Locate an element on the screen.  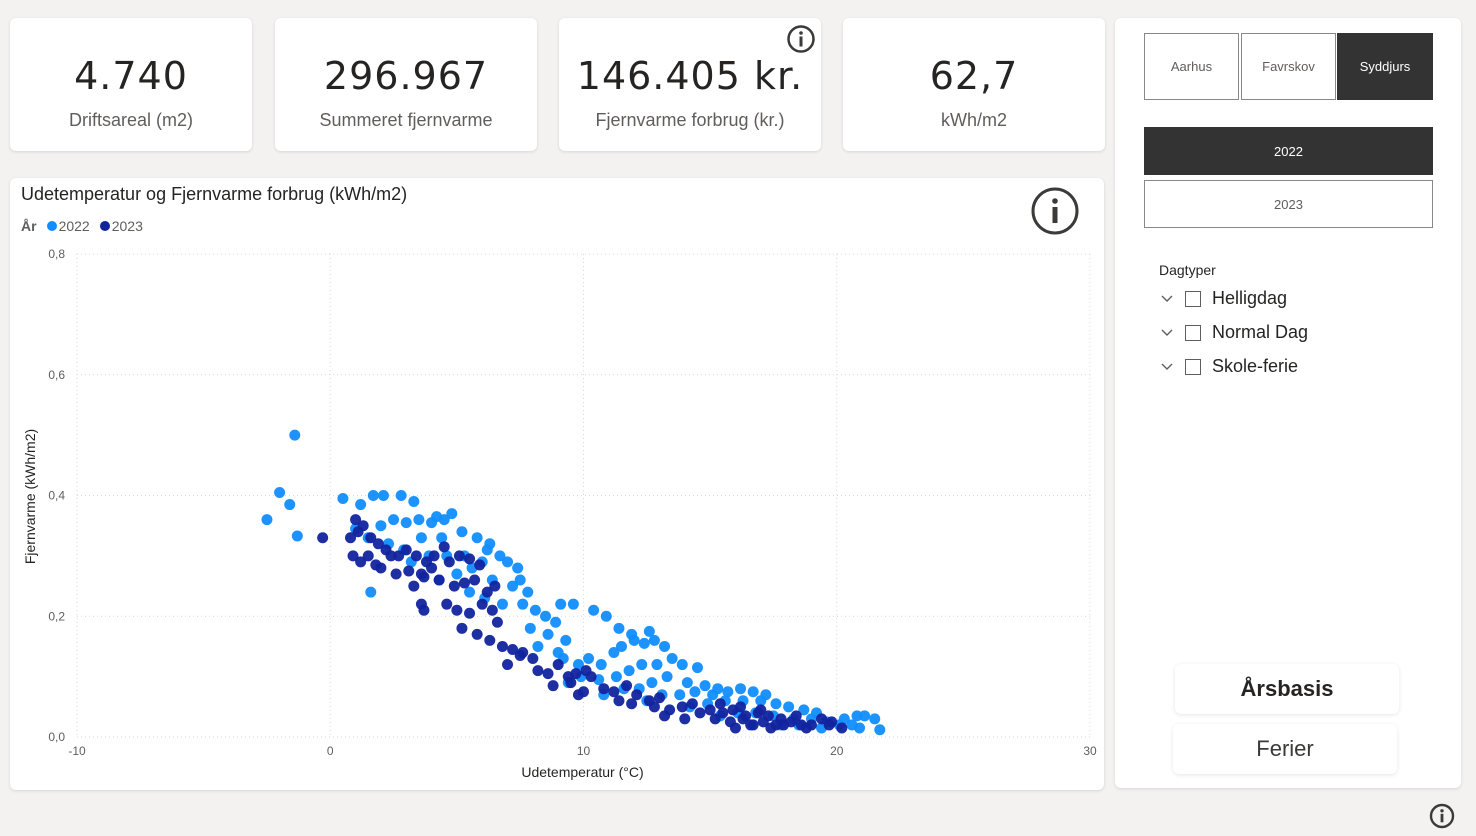
kpi-label: kWh/m2 is located at coordinates (973, 120).